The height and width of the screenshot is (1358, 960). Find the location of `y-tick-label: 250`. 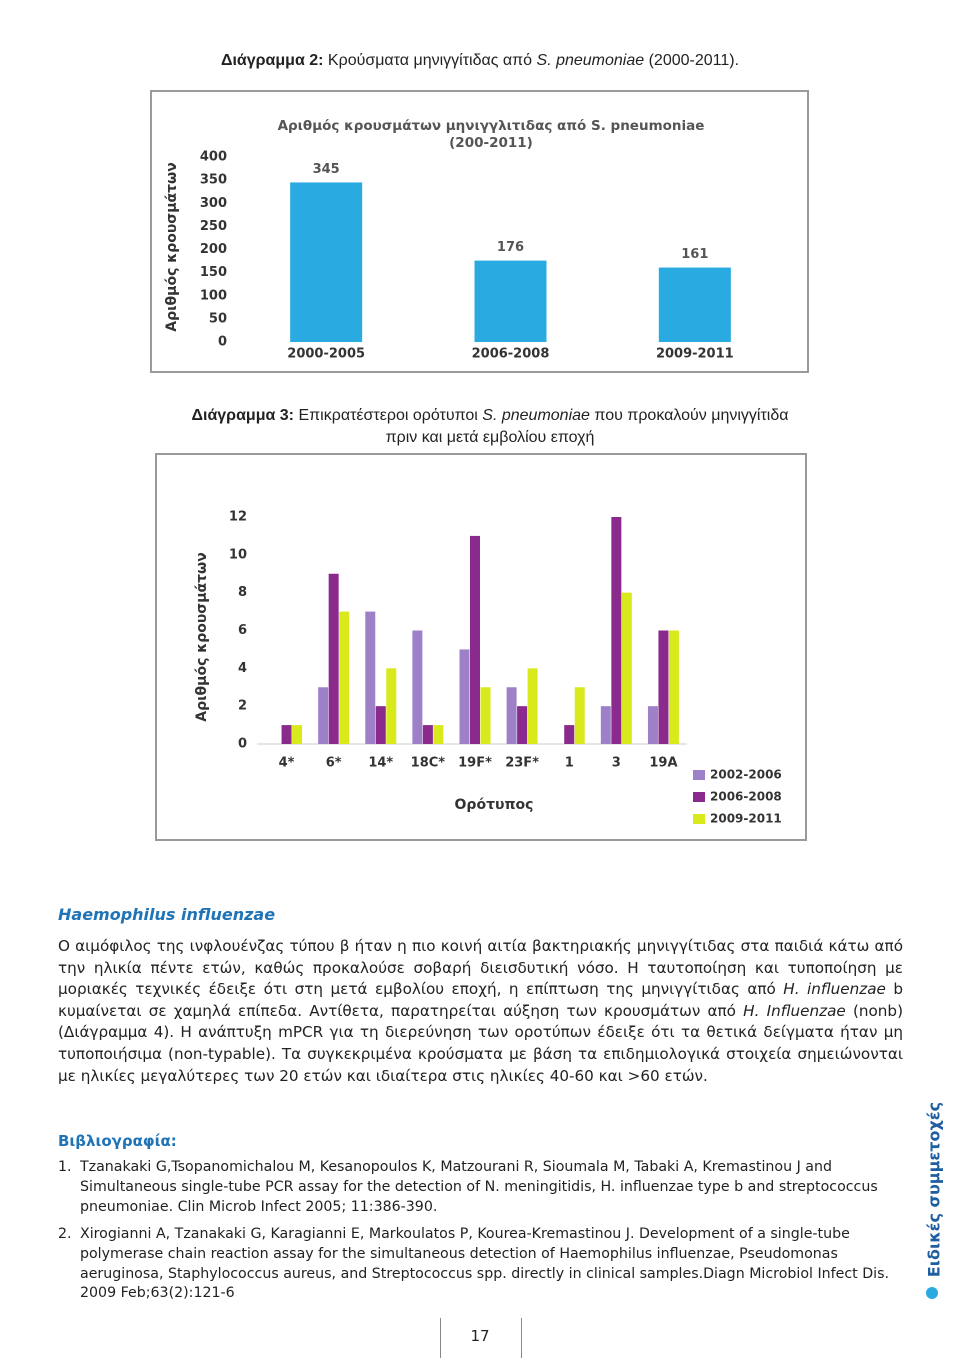

y-tick-label: 250 is located at coordinates (213, 226).